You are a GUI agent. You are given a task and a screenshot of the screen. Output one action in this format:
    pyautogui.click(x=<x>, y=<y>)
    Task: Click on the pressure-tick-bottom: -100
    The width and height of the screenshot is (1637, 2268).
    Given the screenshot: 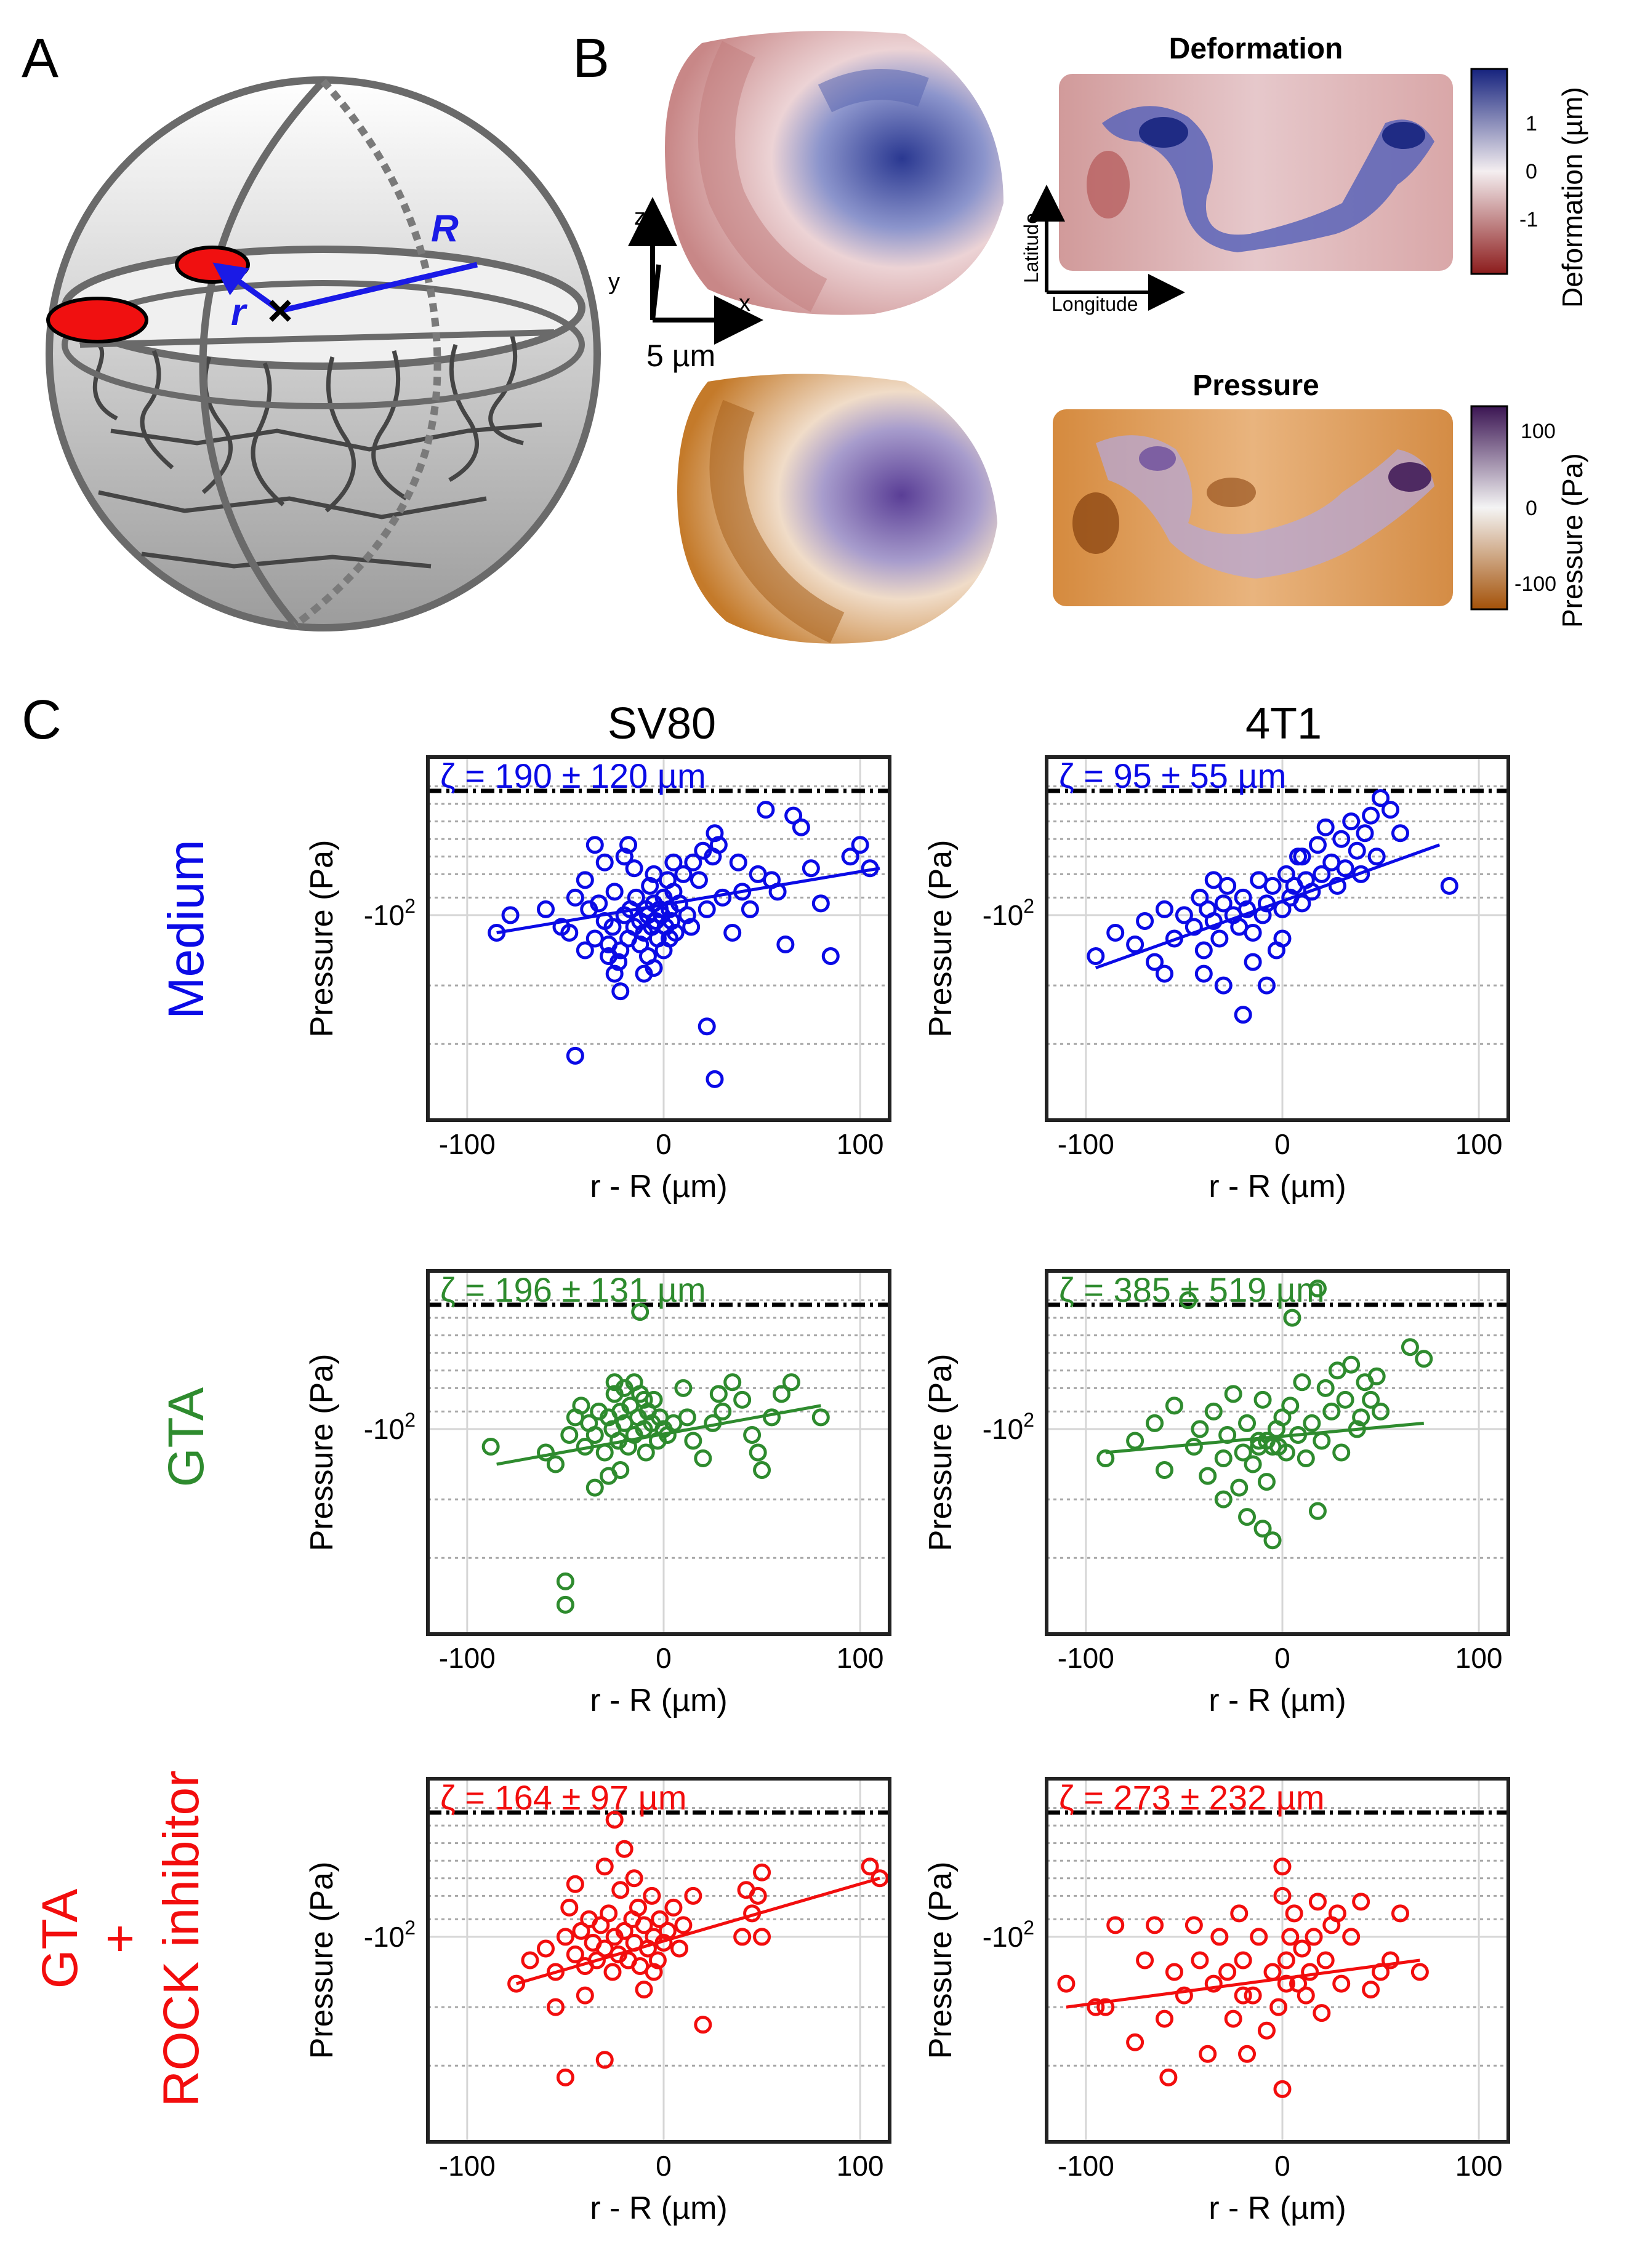 What is the action you would take?
    pyautogui.click(x=1535, y=584)
    